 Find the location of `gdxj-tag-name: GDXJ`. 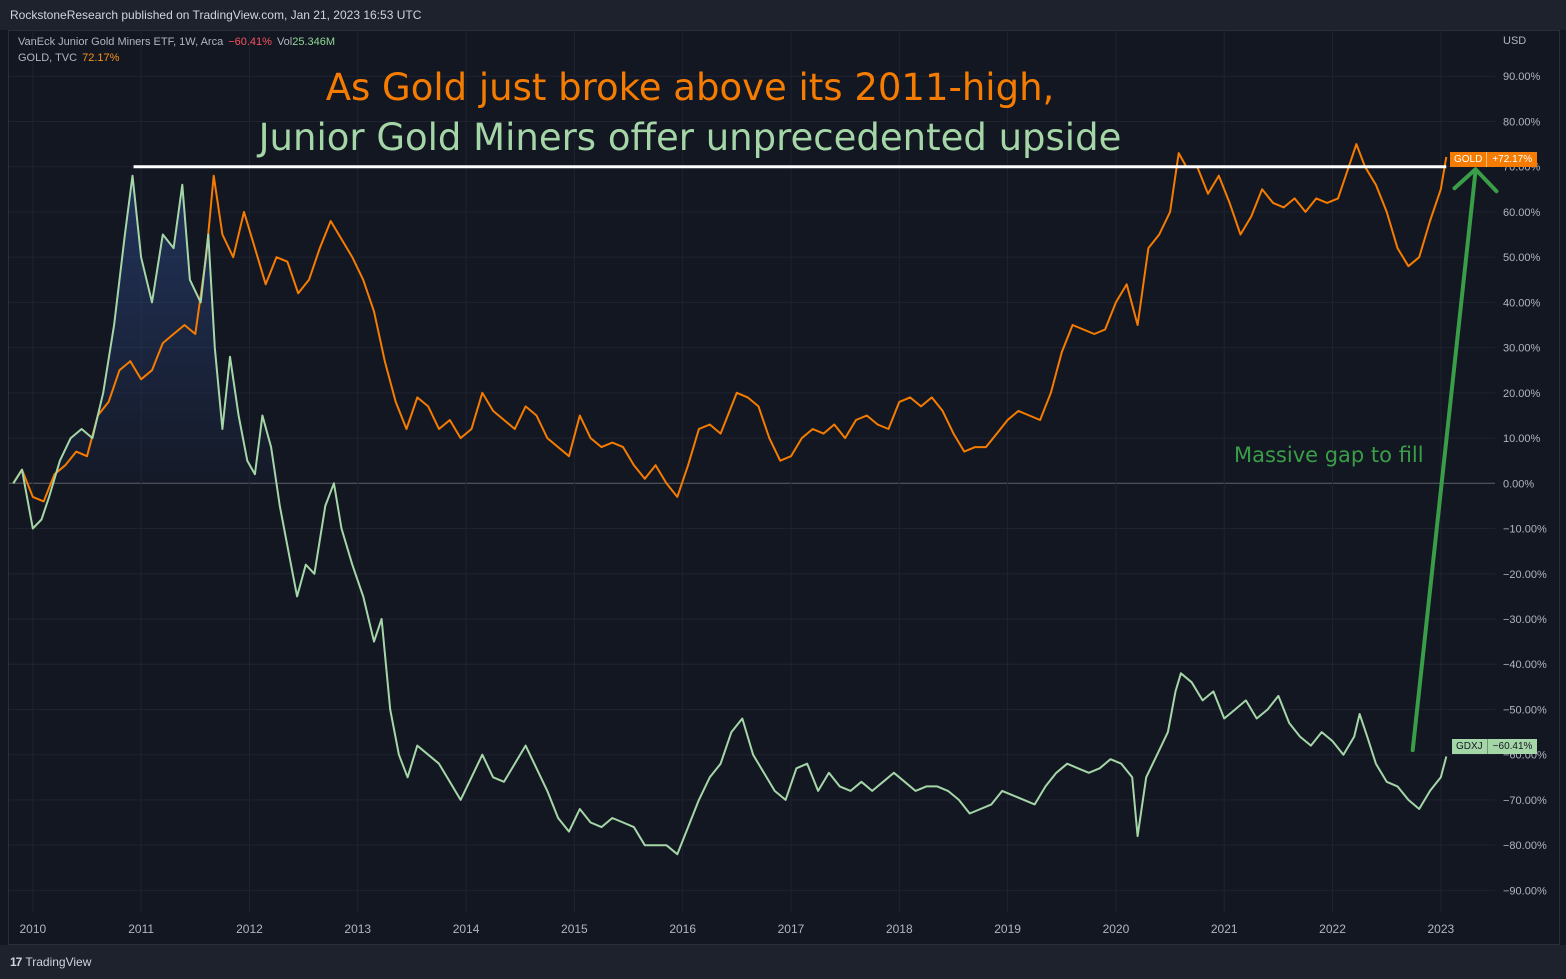

gdxj-tag-name: GDXJ is located at coordinates (1469, 746).